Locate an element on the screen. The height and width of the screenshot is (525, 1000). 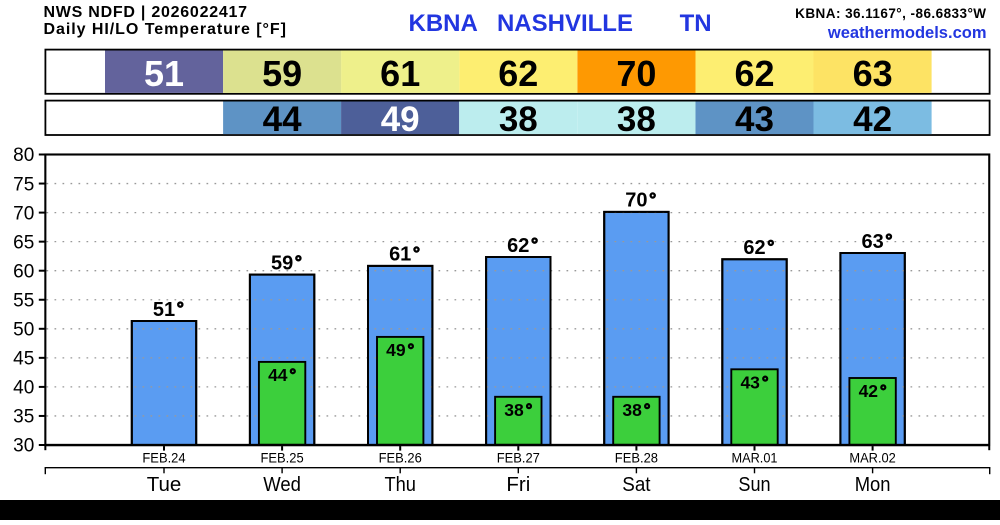
svg-text: FEB.25 is located at coordinates (282, 457).